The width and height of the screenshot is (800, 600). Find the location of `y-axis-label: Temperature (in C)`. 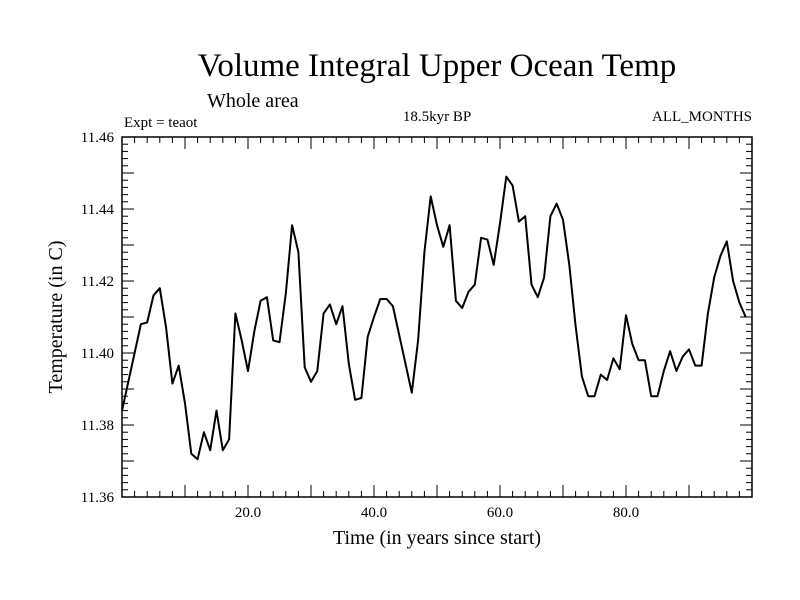

y-axis-label: Temperature (in C) is located at coordinates (56, 317).